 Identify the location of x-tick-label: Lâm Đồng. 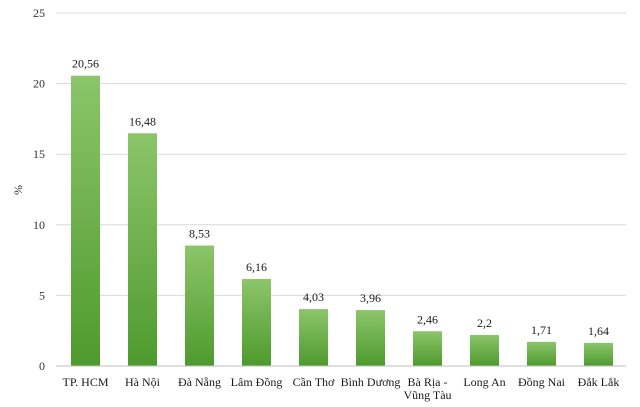
(257, 382).